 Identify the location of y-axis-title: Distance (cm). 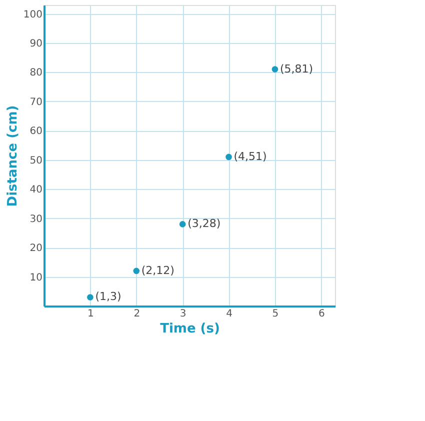
(12, 156).